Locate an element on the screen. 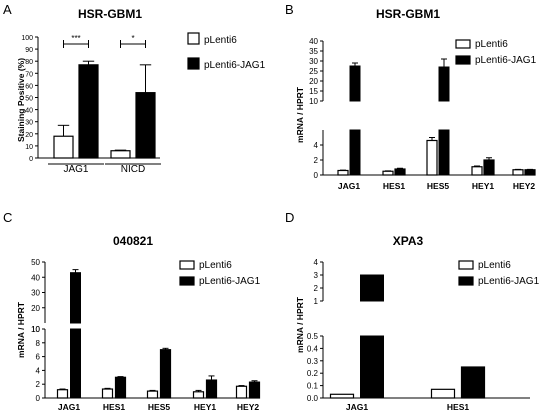  bar-plenti6-jag1-hey2 is located at coordinates (254, 390).